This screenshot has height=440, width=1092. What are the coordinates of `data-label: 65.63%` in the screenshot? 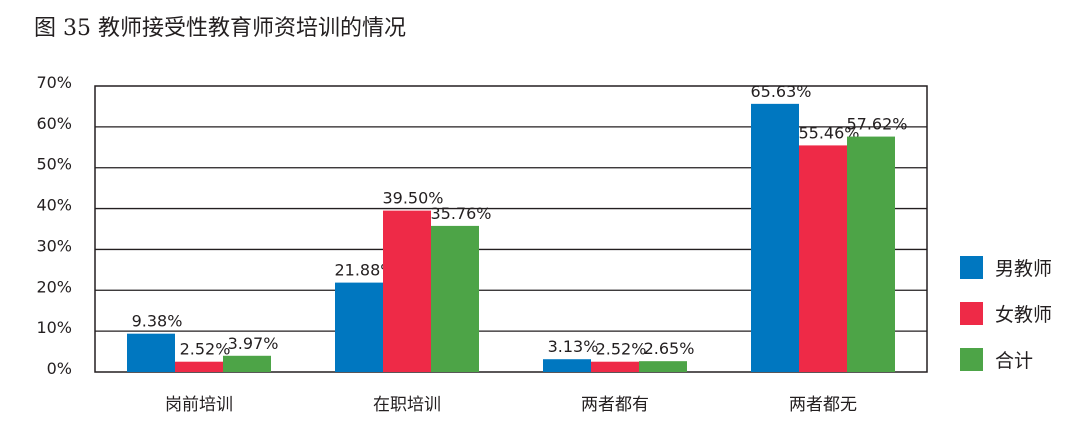 It's located at (780, 91).